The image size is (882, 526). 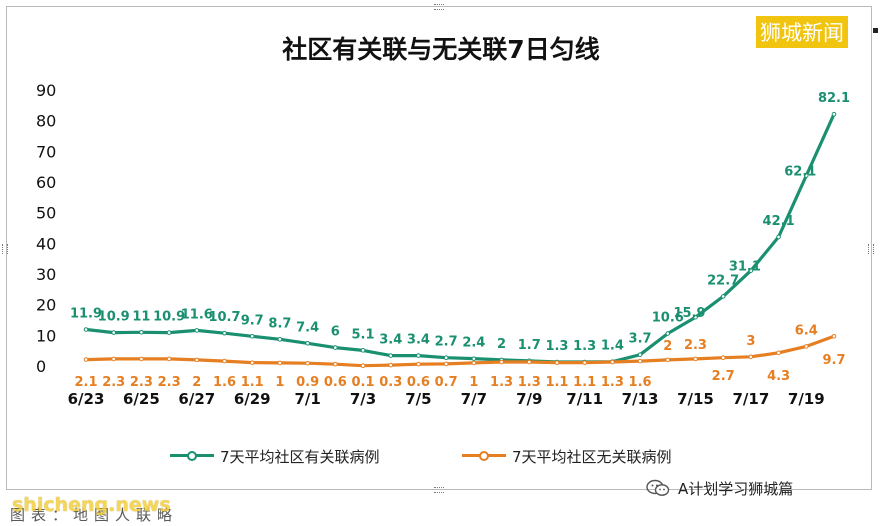 I want to click on data-label: 5.1, so click(x=363, y=334).